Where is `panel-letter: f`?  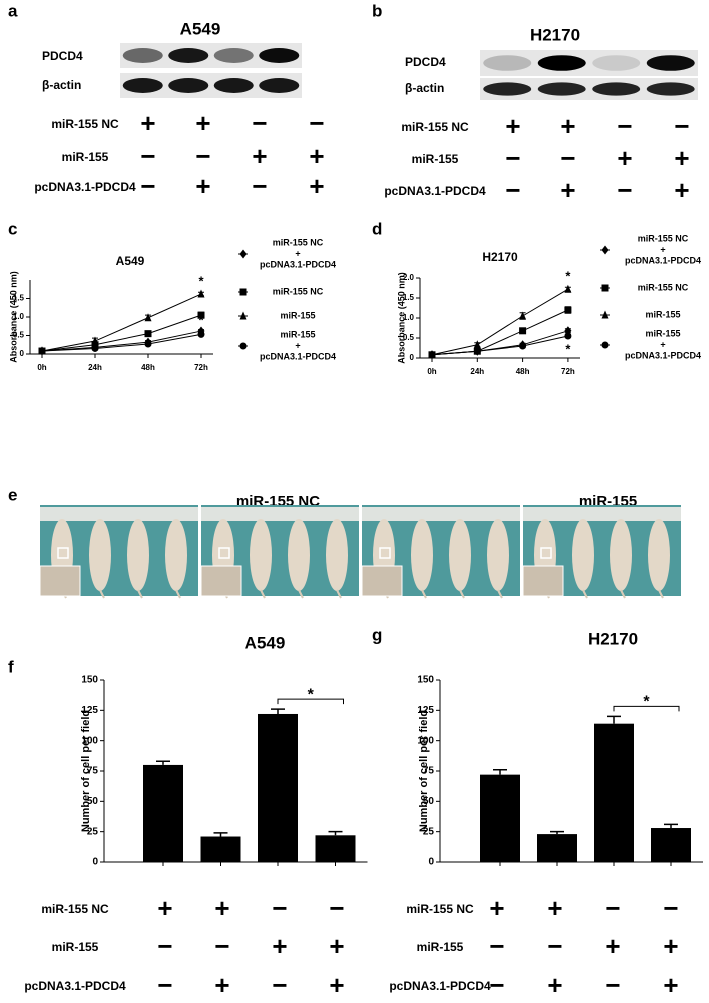 panel-letter: f is located at coordinates (11, 666).